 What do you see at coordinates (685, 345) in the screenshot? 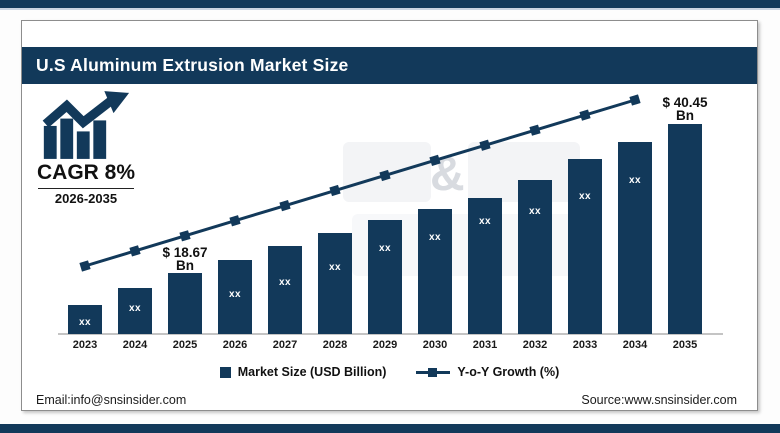
I see `x-axis-label-2035: 2035` at bounding box center [685, 345].